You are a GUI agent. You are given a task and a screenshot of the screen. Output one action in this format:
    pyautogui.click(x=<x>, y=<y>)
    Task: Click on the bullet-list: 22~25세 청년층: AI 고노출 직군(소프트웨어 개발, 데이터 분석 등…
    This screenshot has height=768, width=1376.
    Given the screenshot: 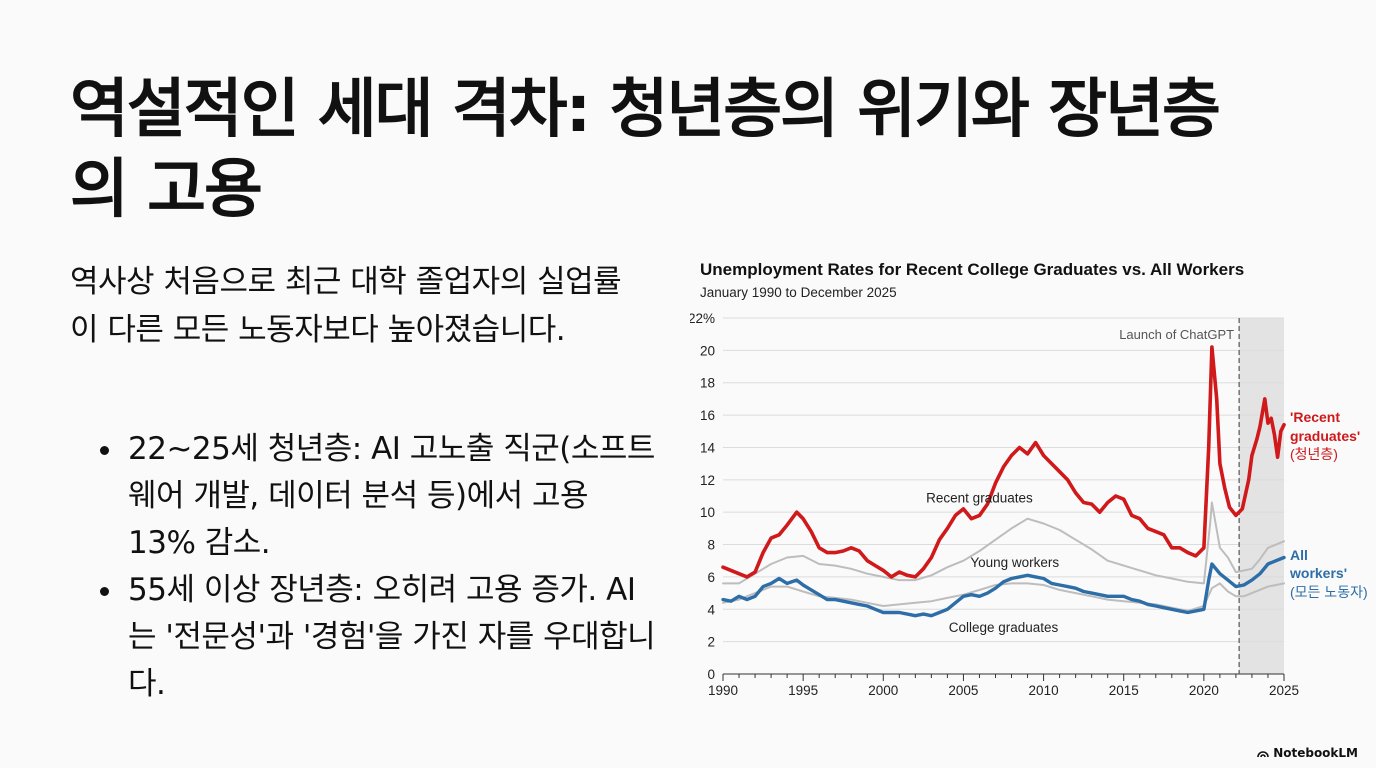 What is the action you would take?
    pyautogui.click(x=380, y=567)
    